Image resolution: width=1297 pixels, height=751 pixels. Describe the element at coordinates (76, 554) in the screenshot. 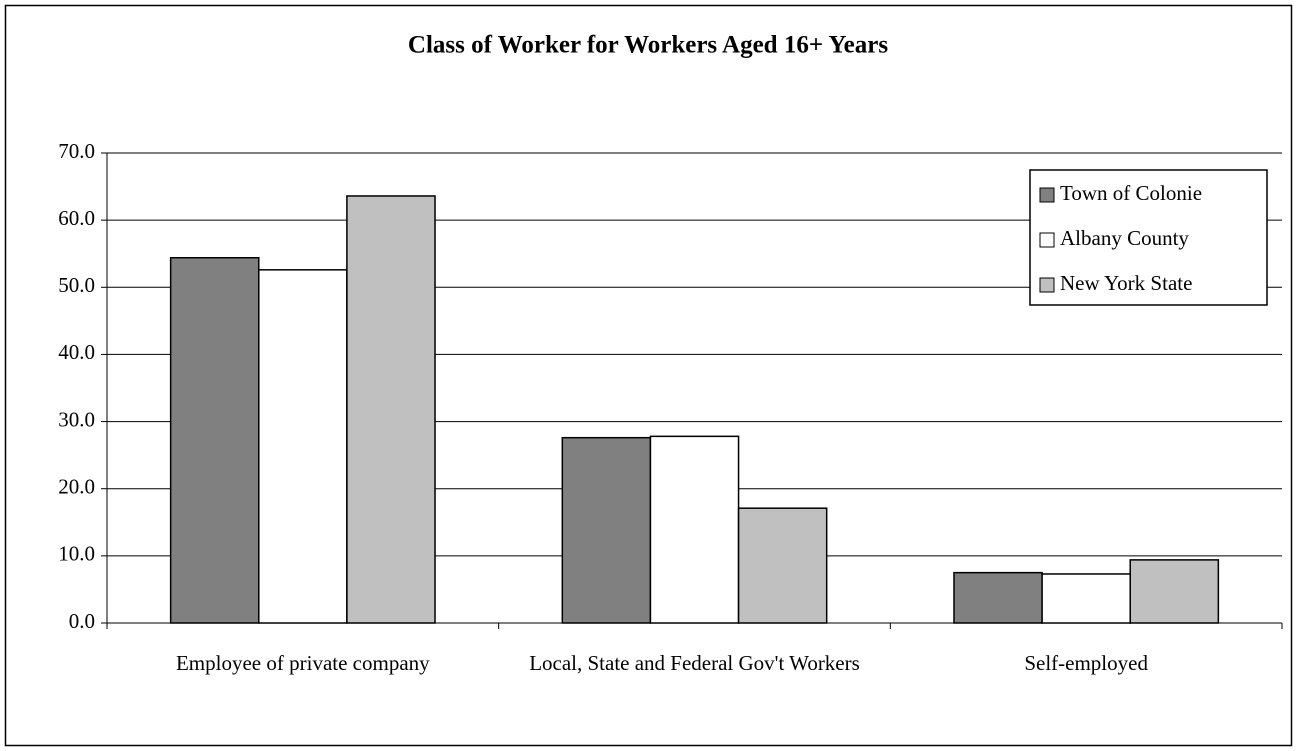

I see `y-tick-label: 10.0` at that location.